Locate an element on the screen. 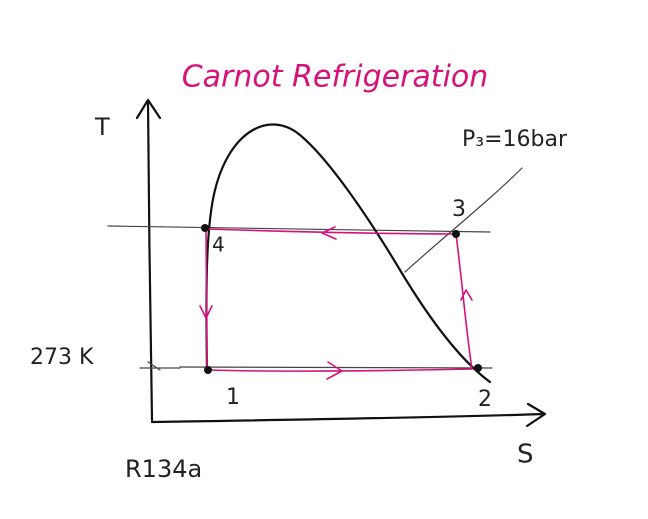  upper-isotherm is located at coordinates (299, 229).